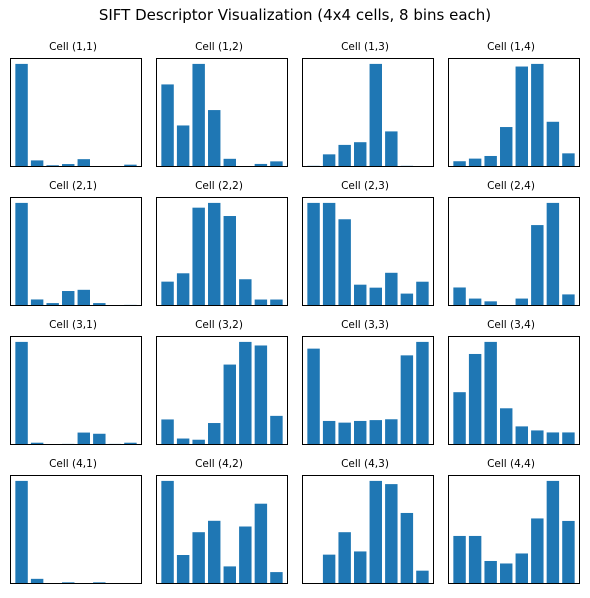  What do you see at coordinates (73, 186) in the screenshot?
I see `subplot-title: Cell (2,1)` at bounding box center [73, 186].